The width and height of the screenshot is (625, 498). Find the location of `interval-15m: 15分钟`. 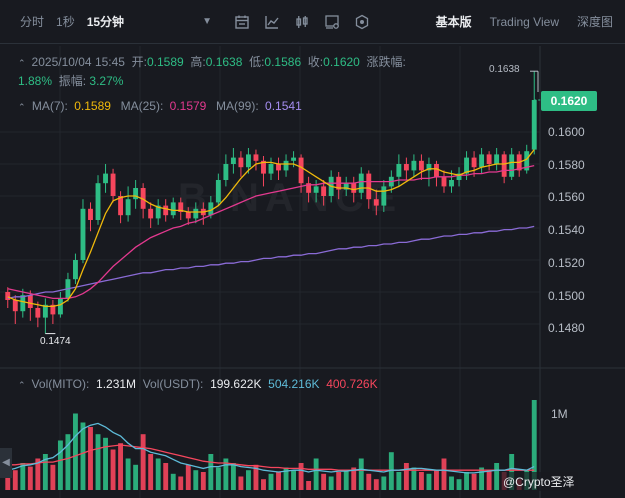

interval-15m: 15分钟 is located at coordinates (105, 22).